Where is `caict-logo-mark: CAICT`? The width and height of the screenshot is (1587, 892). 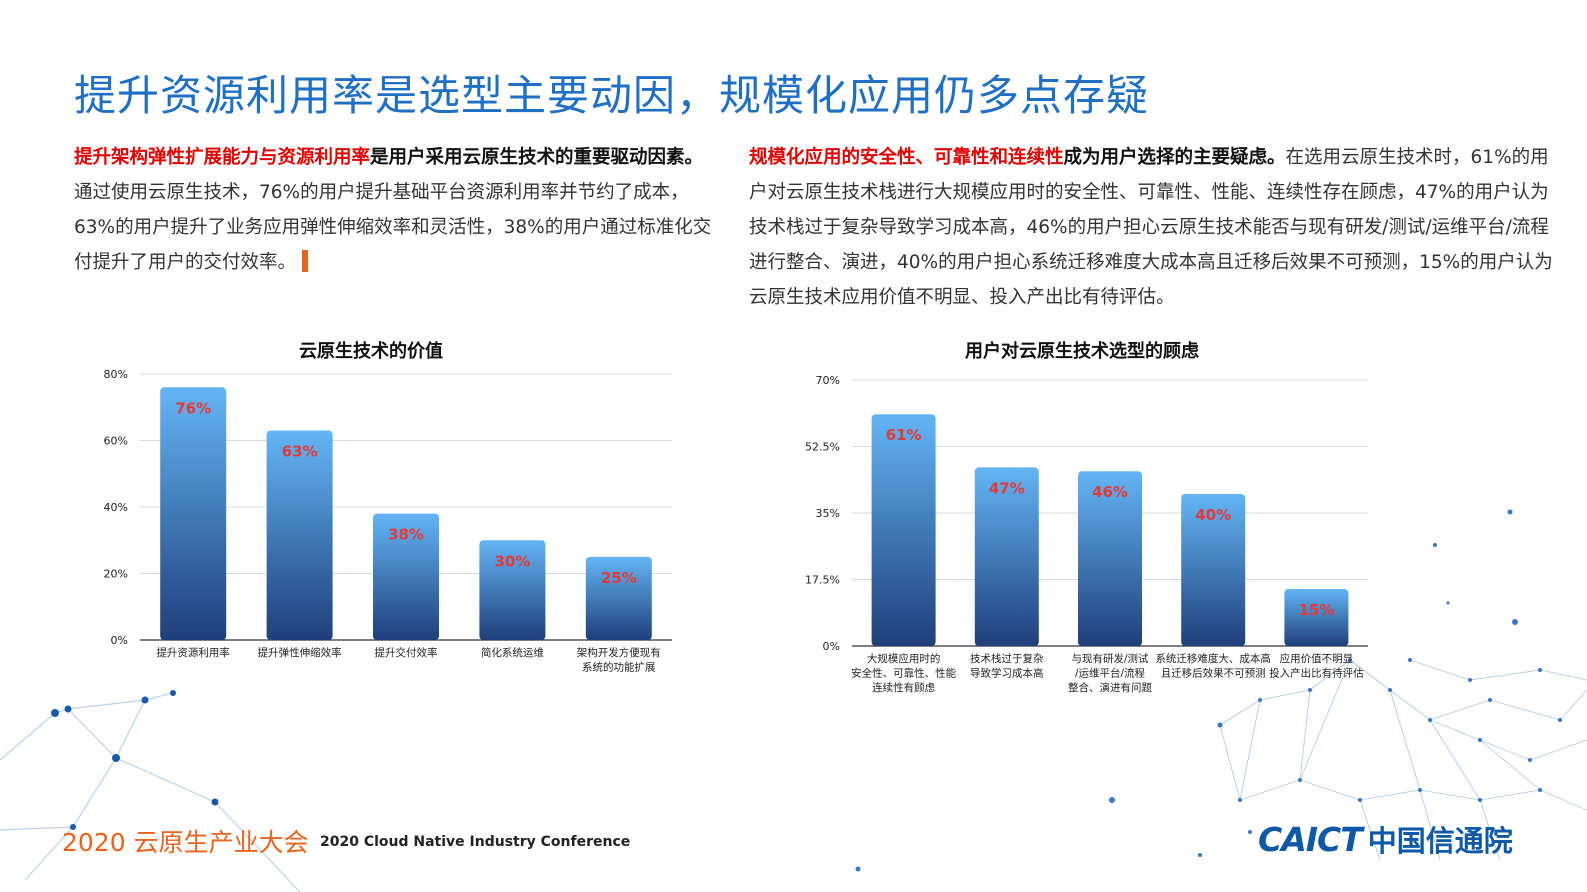 caict-logo-mark: CAICT is located at coordinates (1310, 839).